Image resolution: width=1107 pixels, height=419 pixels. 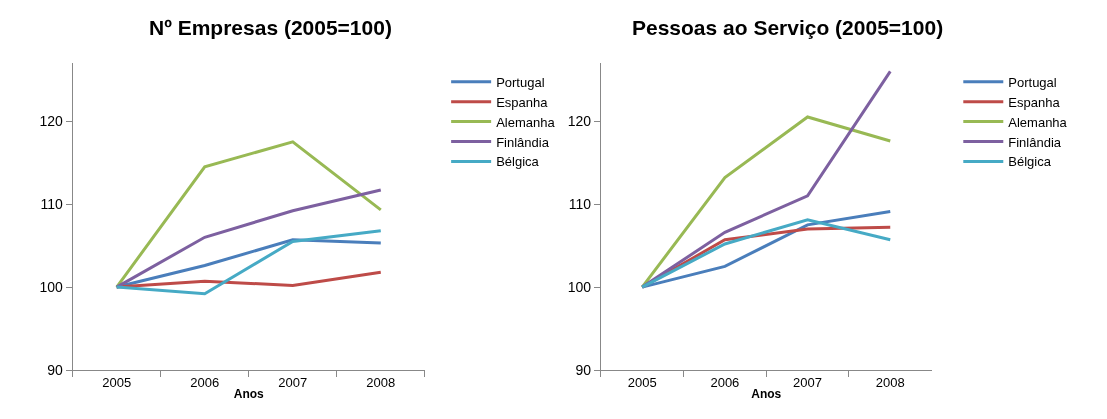 I want to click on chart-title: Pessoas ao Serviço (2005=100), so click(x=788, y=27).